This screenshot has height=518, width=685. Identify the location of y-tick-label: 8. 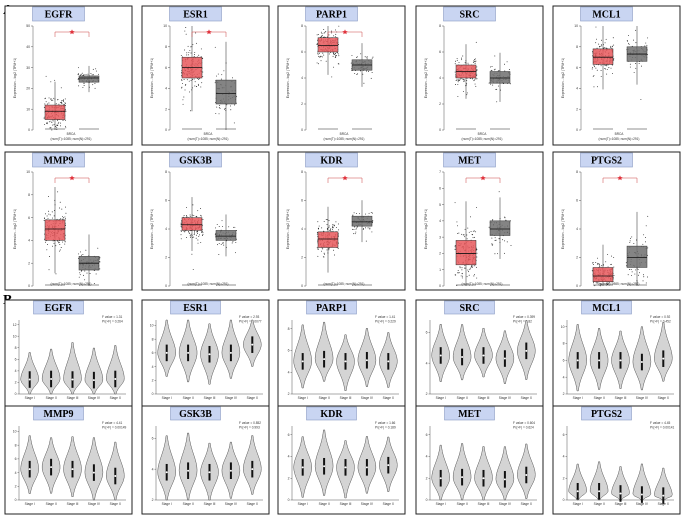
(577, 47).